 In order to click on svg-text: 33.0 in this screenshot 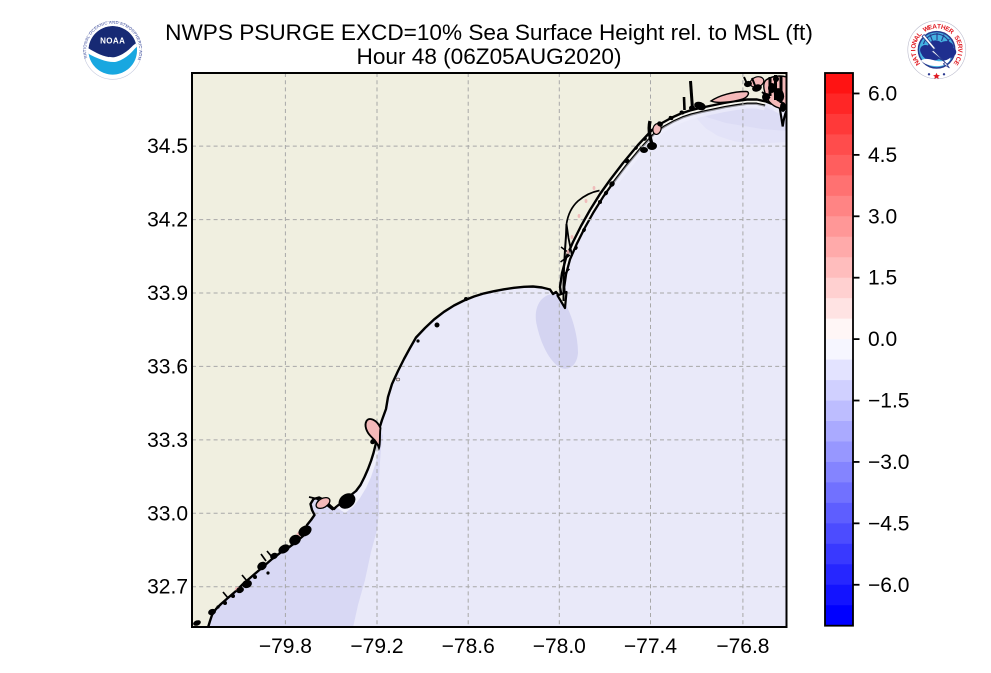, I will do `click(167, 513)`.